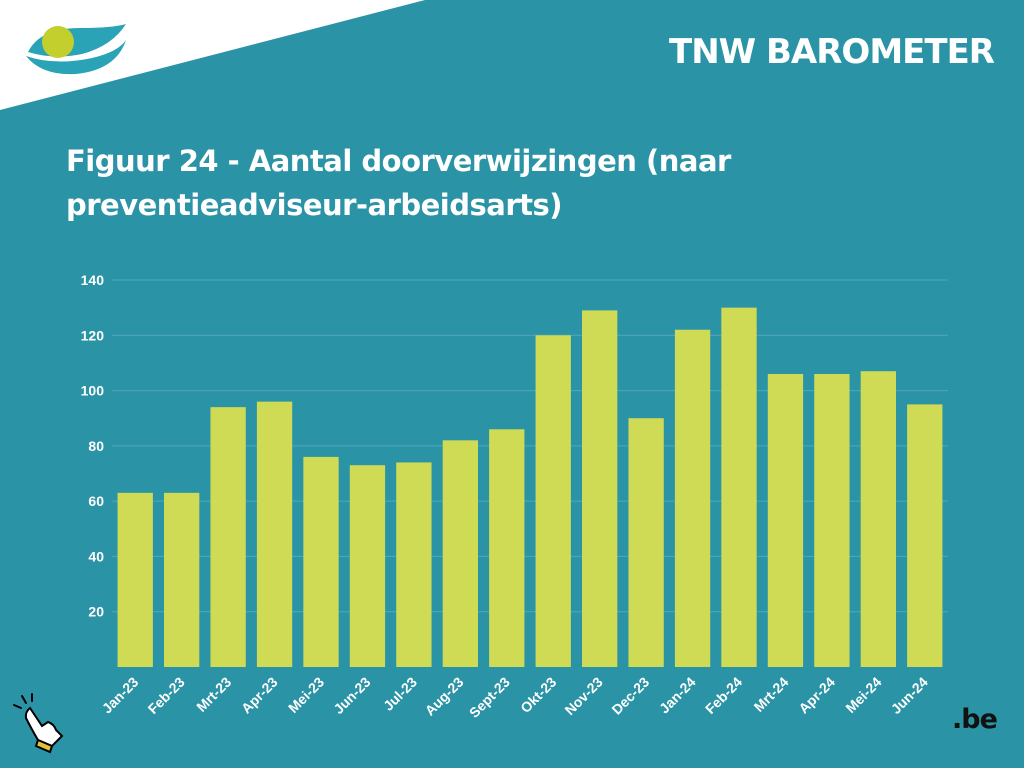 This screenshot has height=768, width=1024. What do you see at coordinates (351, 695) in the screenshot?
I see `x-tick-label: Jun-23` at bounding box center [351, 695].